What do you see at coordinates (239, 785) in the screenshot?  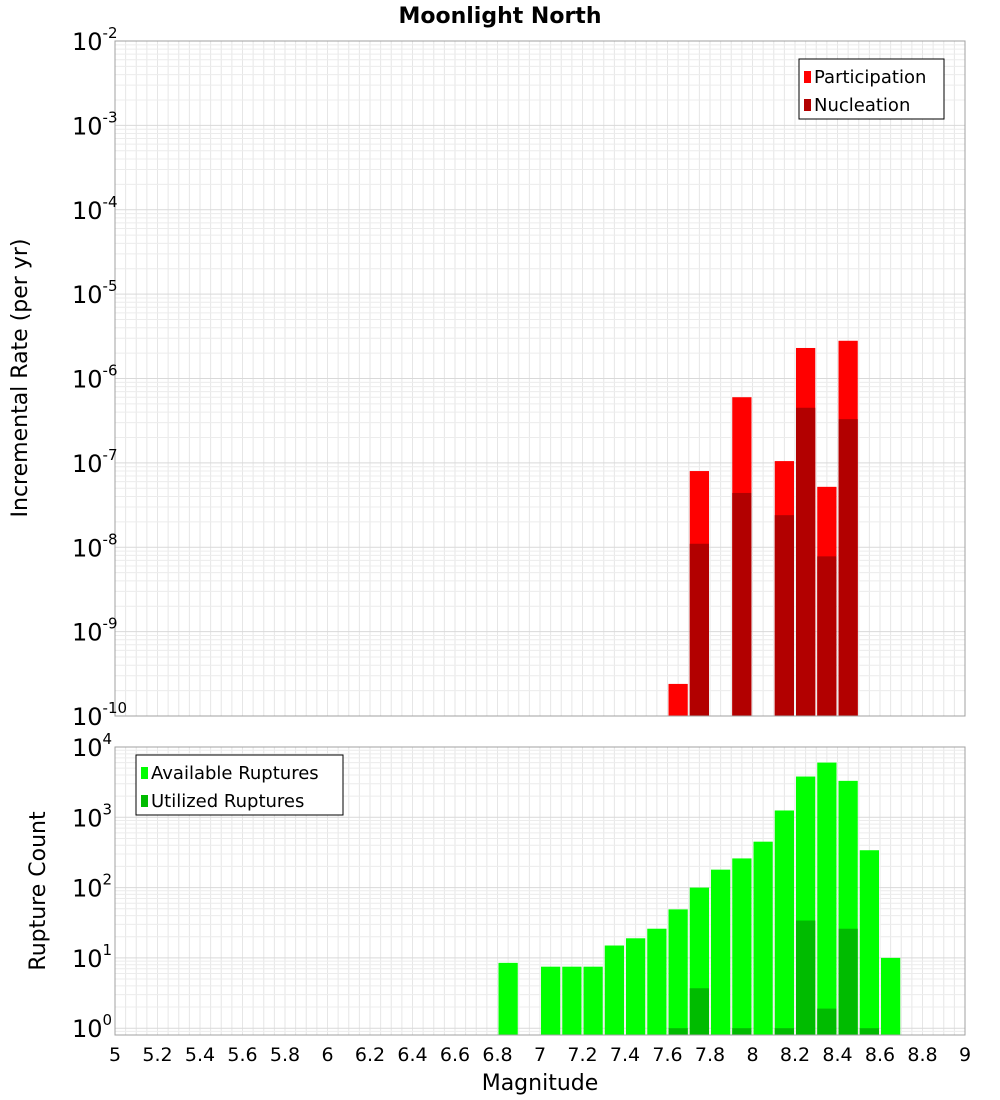 I see `bottom-legend-box` at bounding box center [239, 785].